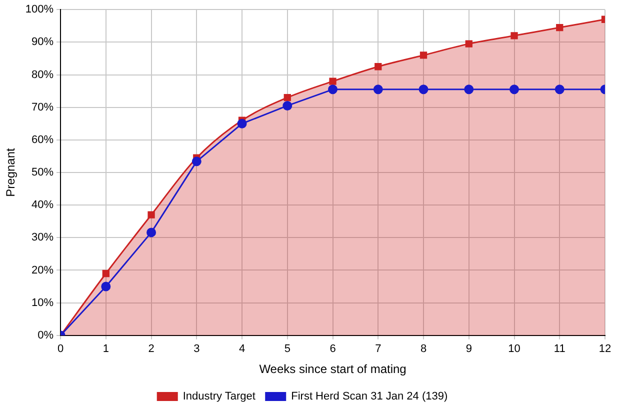 The image size is (619, 412). What do you see at coordinates (43, 74) in the screenshot?
I see `y-tick-label: 80%` at bounding box center [43, 74].